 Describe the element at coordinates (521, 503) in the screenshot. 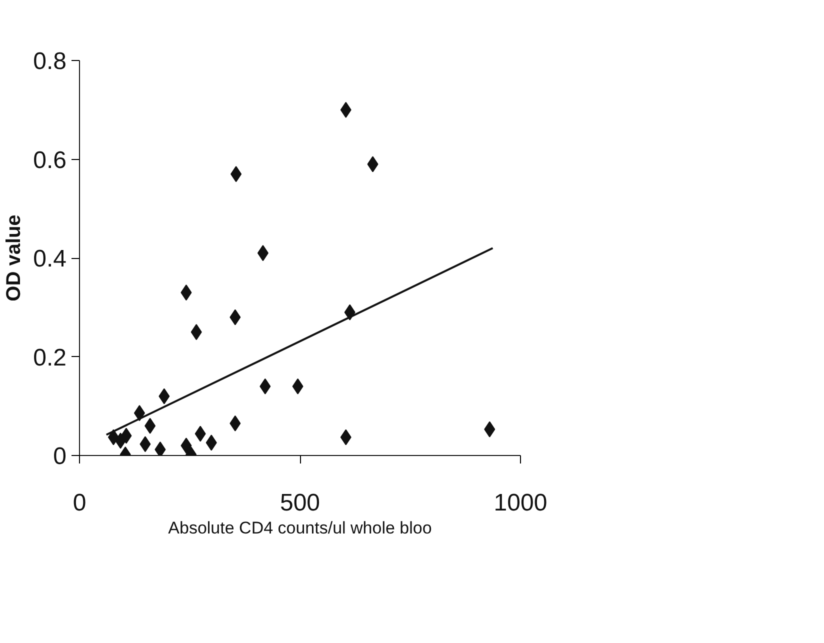

I see `x-tick-label: 1000` at that location.